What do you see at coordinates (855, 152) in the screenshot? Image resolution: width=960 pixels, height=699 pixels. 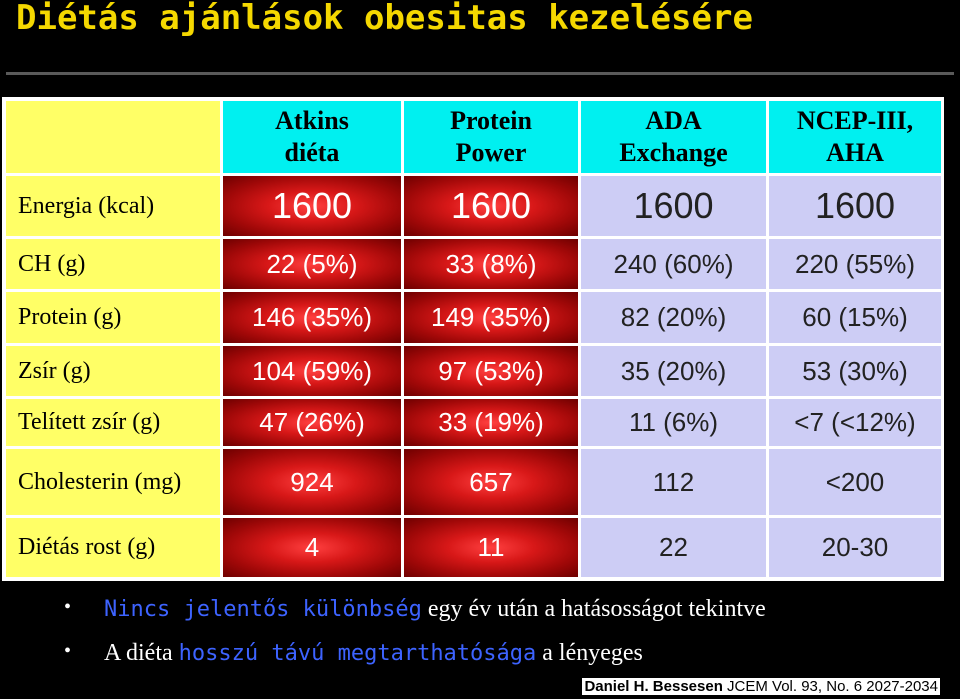 I see `column-header-line: AHA` at bounding box center [855, 152].